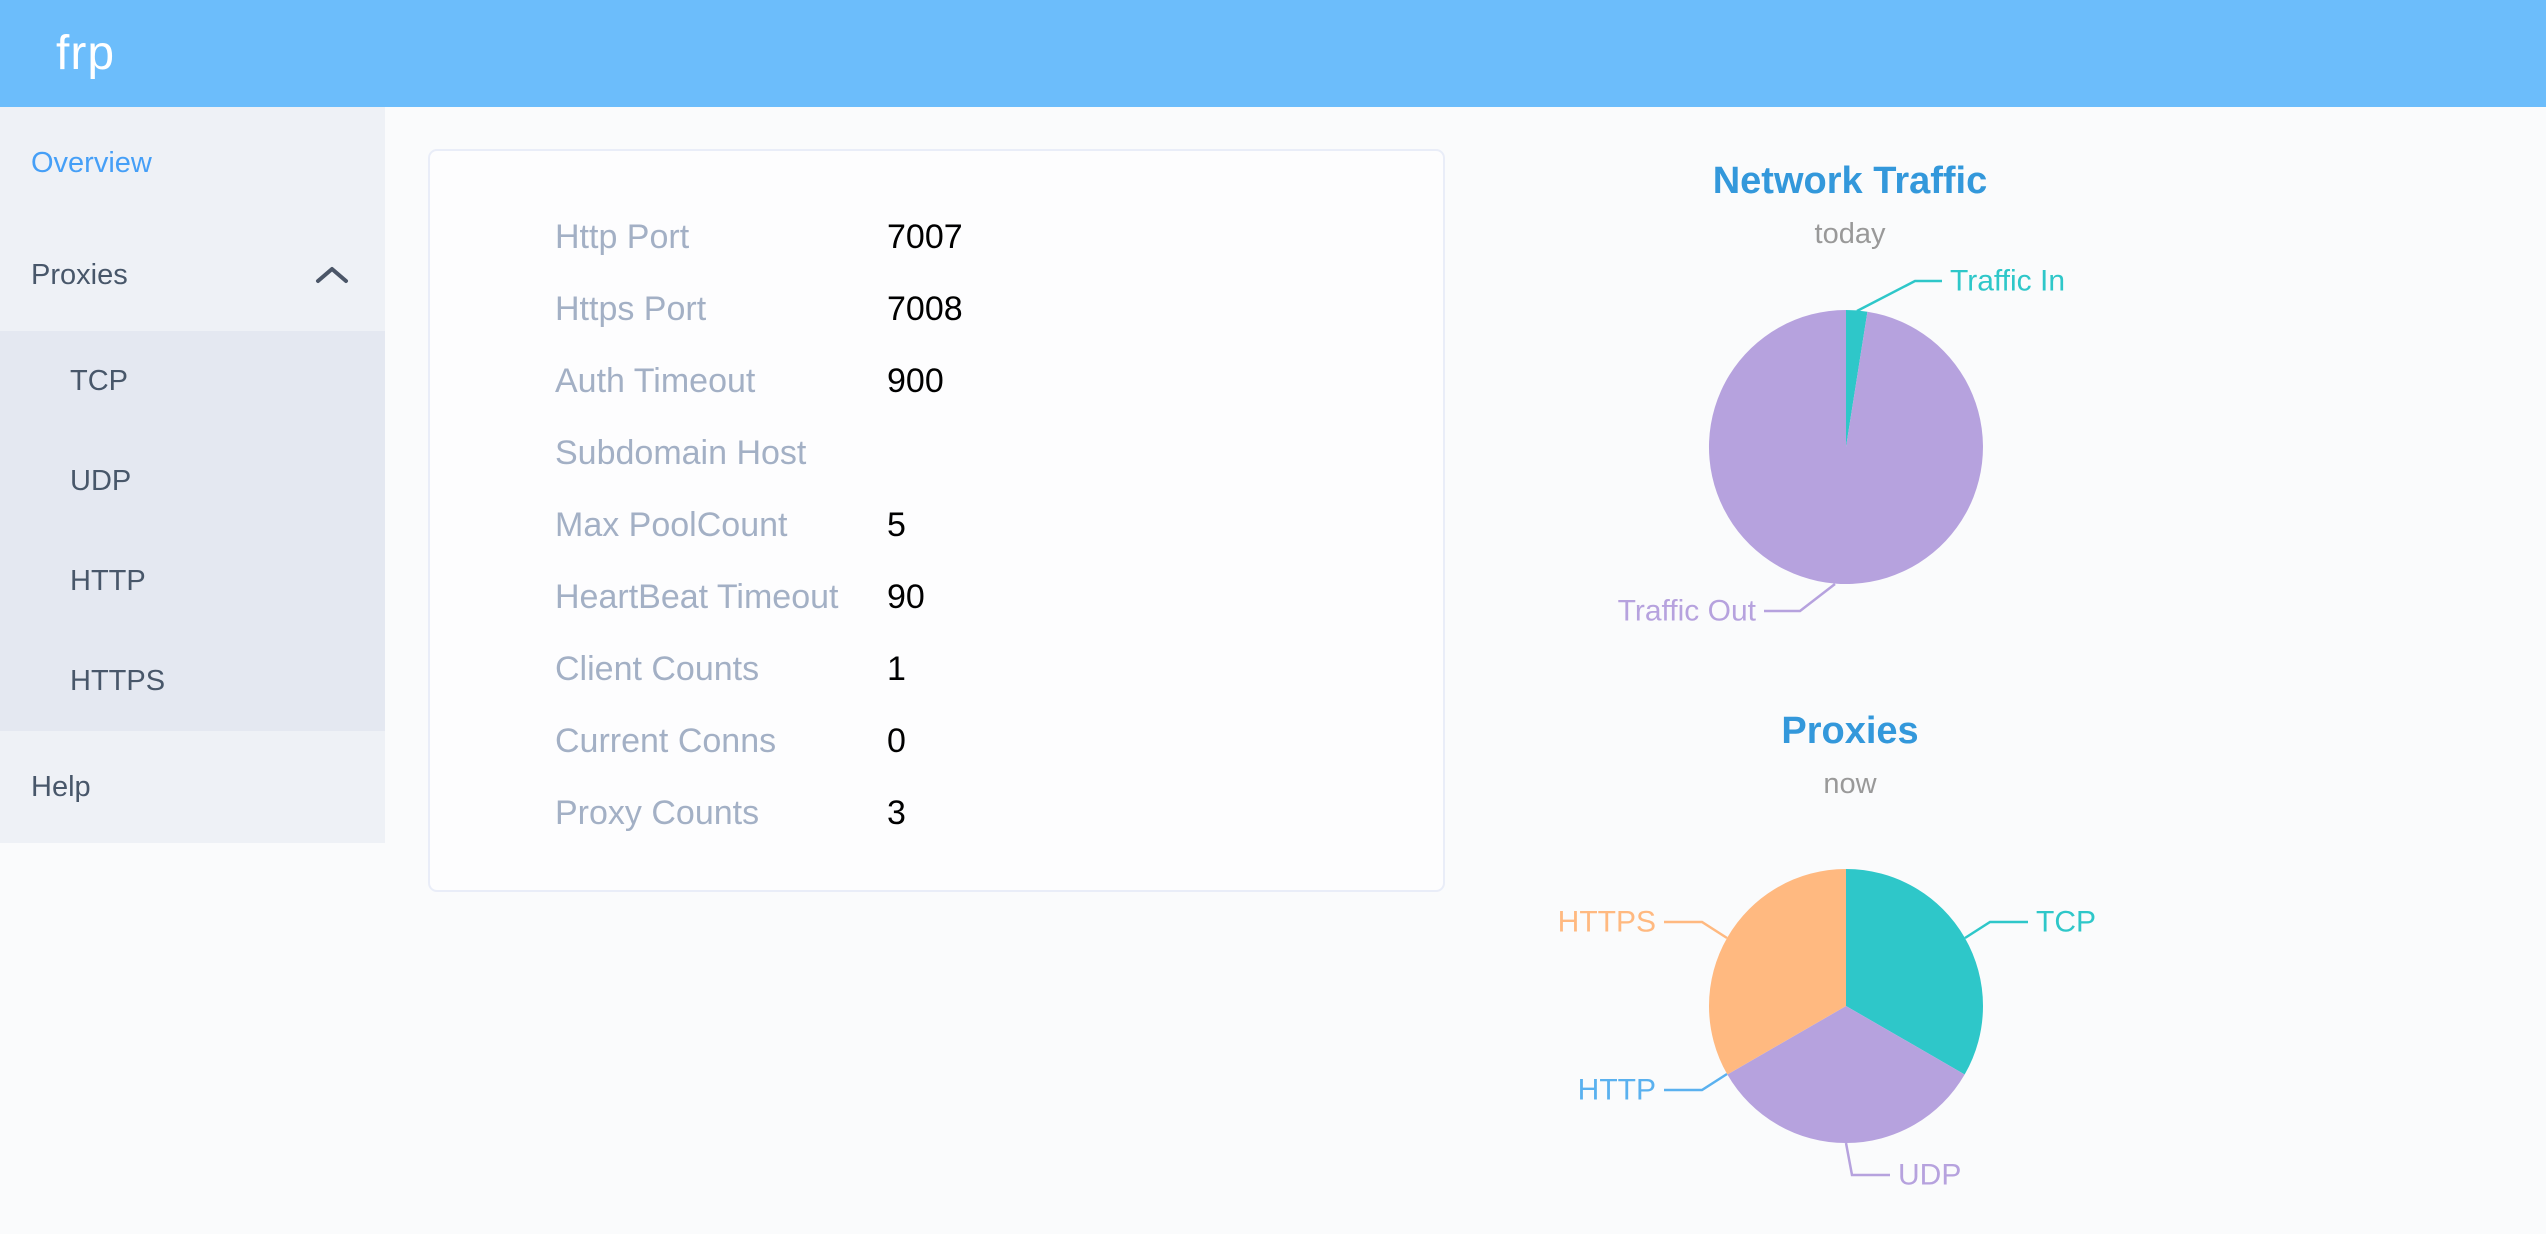 The width and height of the screenshot is (2546, 1234). Describe the element at coordinates (999, 741) in the screenshot. I see `config-row: Current Conns 0` at that location.